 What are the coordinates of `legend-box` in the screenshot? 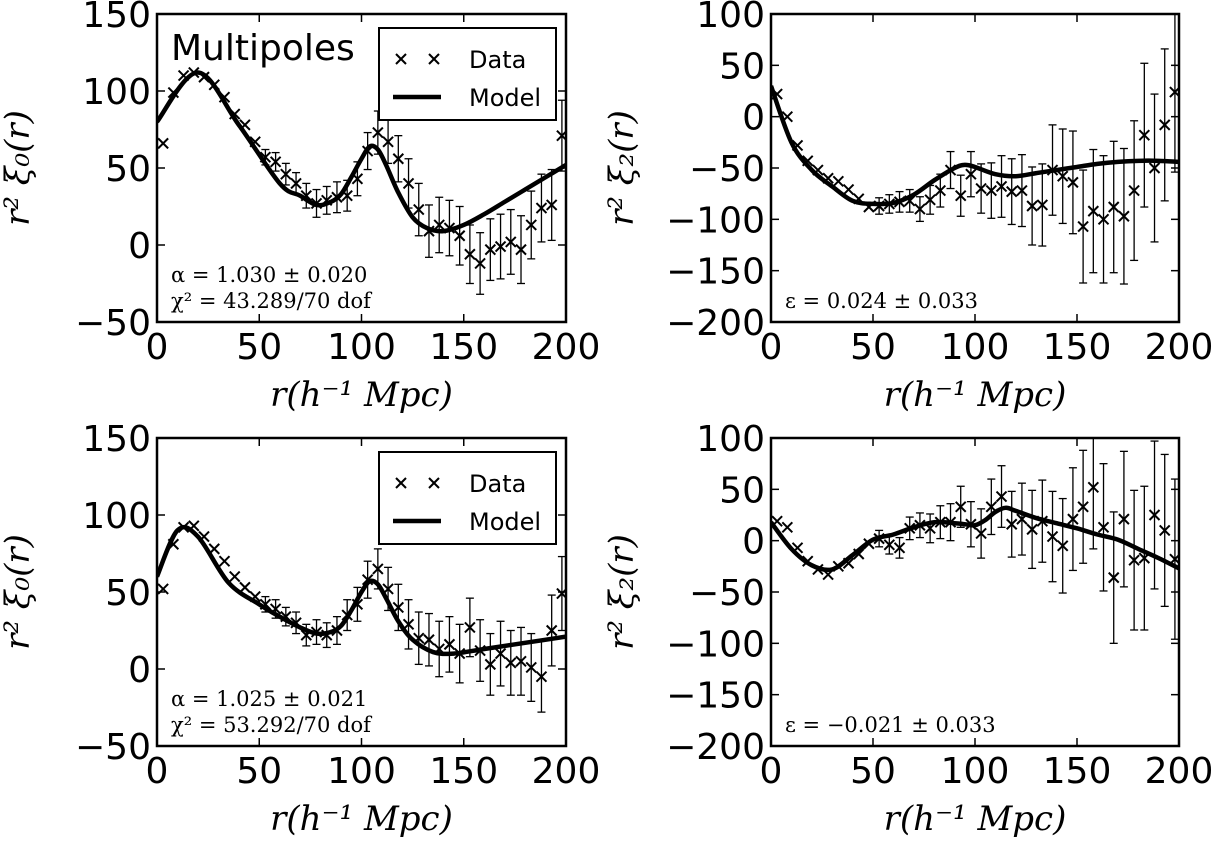 It's located at (467, 74).